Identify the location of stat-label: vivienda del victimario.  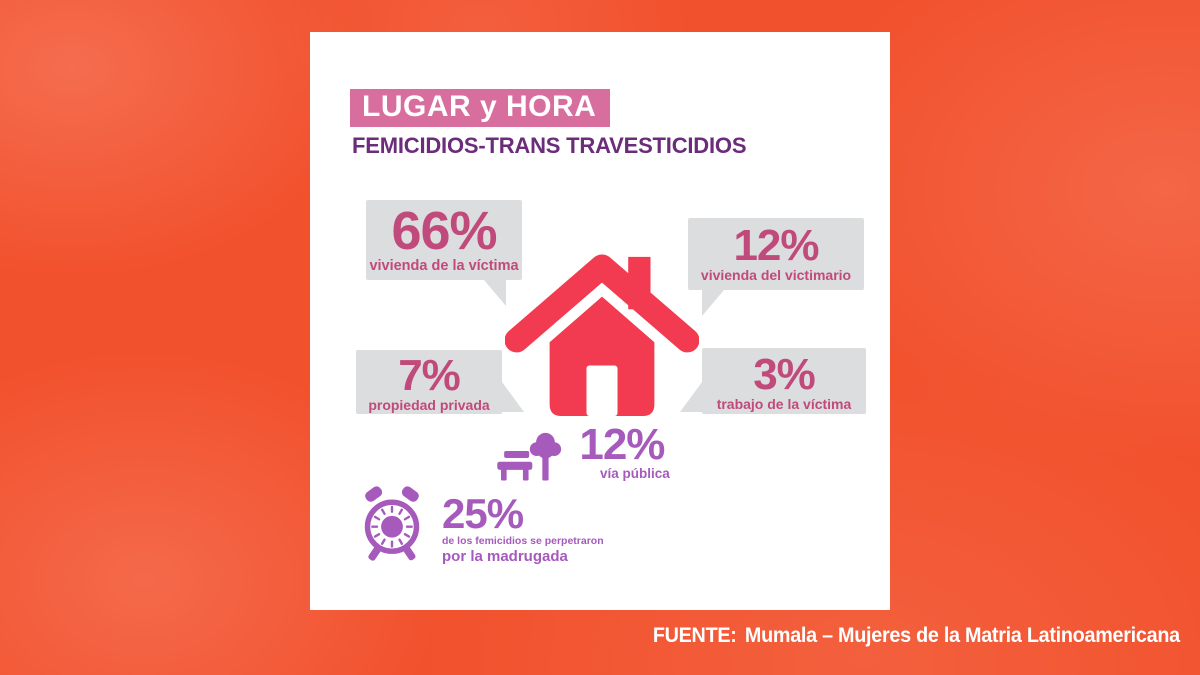
(776, 274).